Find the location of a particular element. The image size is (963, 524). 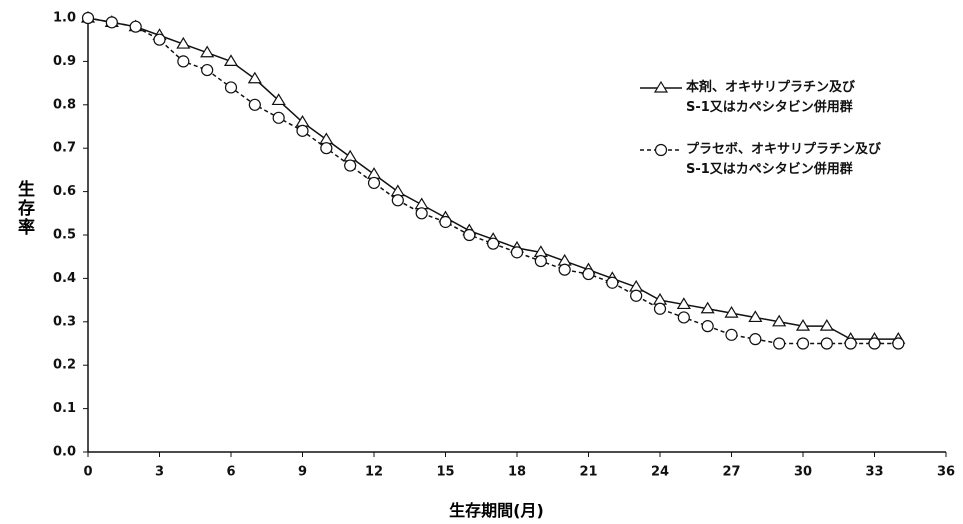

y-tick-label: 1.0 is located at coordinates (64, 18).